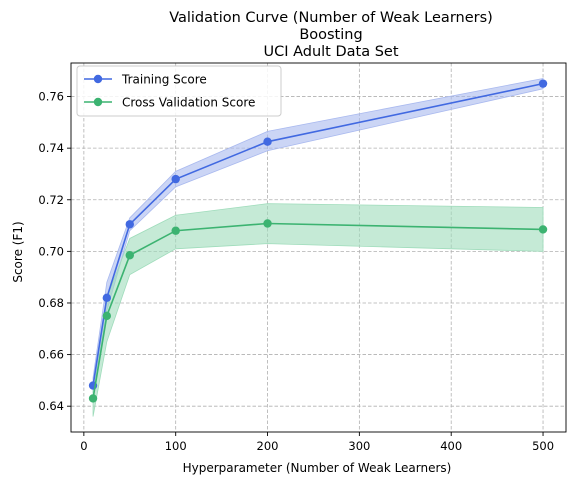  I want to click on y-tick-label: 0.66, so click(51, 355).